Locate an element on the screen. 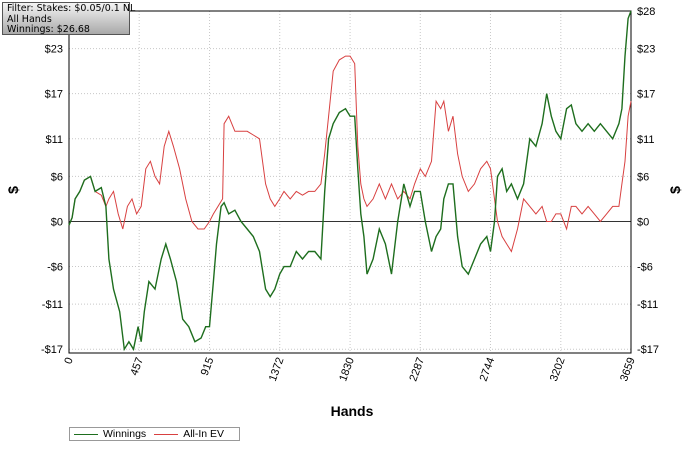 The width and height of the screenshot is (700, 451). x-tick-label: 915 is located at coordinates (208, 366).